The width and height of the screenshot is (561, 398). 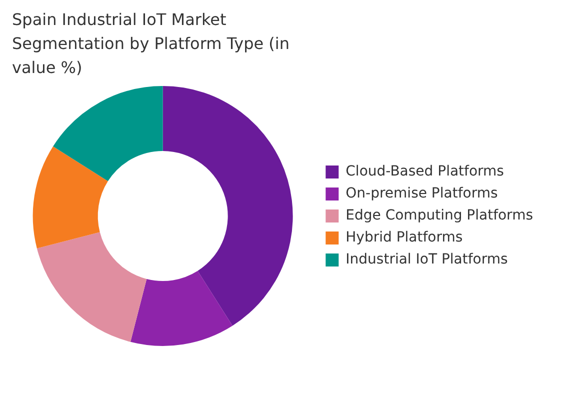 What do you see at coordinates (427, 260) in the screenshot?
I see `legend-label: Industrial IoT Platforms` at bounding box center [427, 260].